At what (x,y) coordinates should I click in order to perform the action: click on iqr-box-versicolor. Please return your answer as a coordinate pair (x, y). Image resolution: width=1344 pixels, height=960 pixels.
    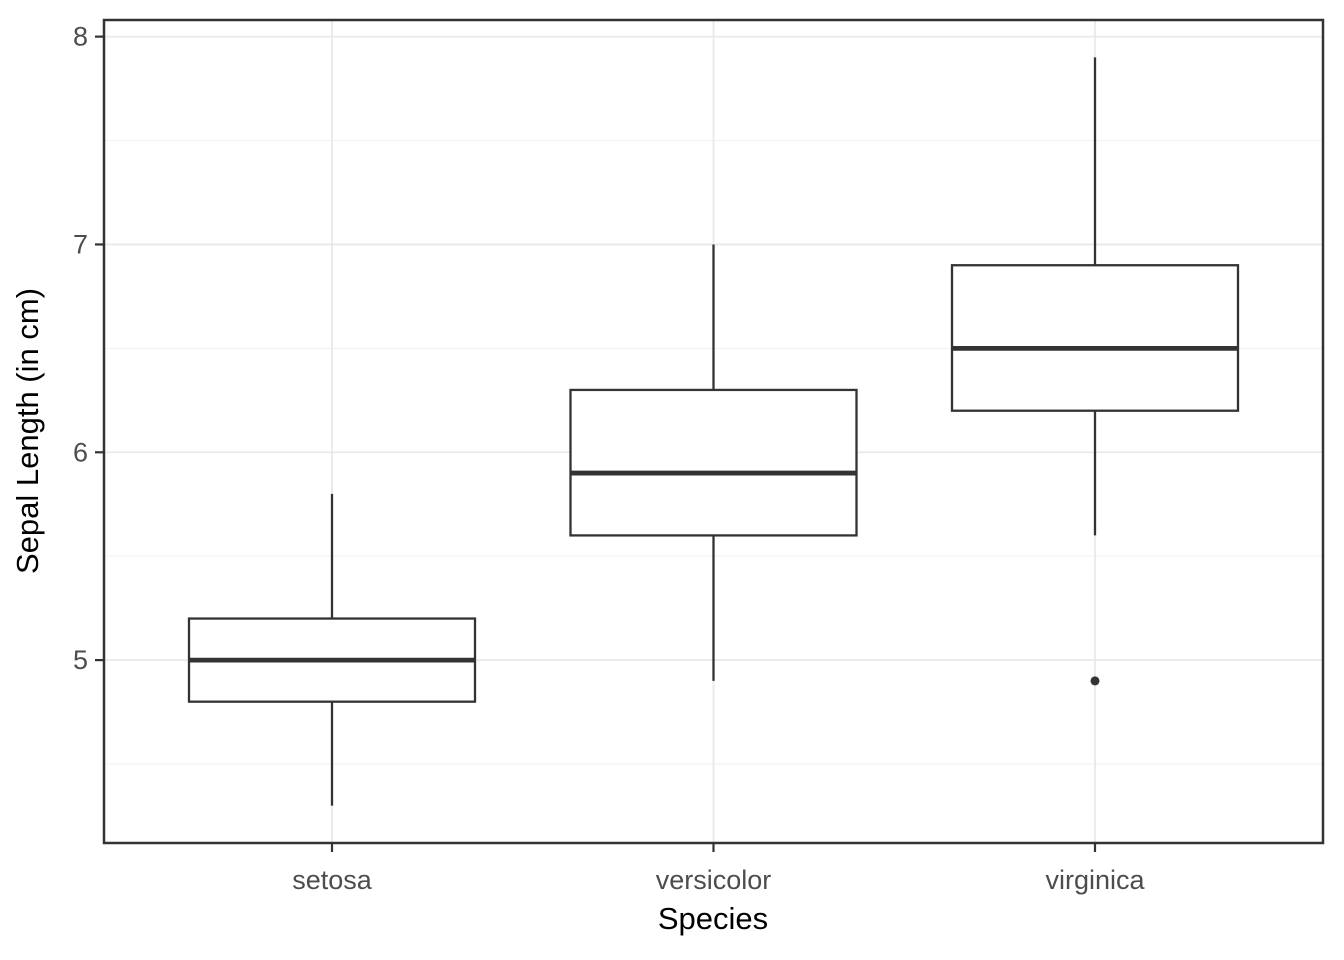
    Looking at the image, I should click on (713, 462).